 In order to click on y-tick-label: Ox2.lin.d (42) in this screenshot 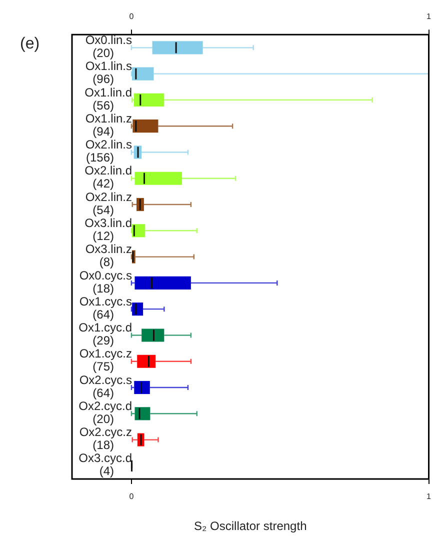, I will do `click(108, 177)`.